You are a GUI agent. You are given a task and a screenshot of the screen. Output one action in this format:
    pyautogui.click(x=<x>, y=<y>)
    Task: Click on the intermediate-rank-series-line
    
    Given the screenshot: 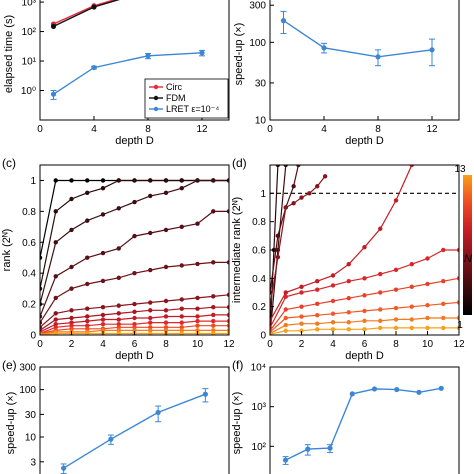 What is the action you would take?
    pyautogui.click(x=341, y=243)
    